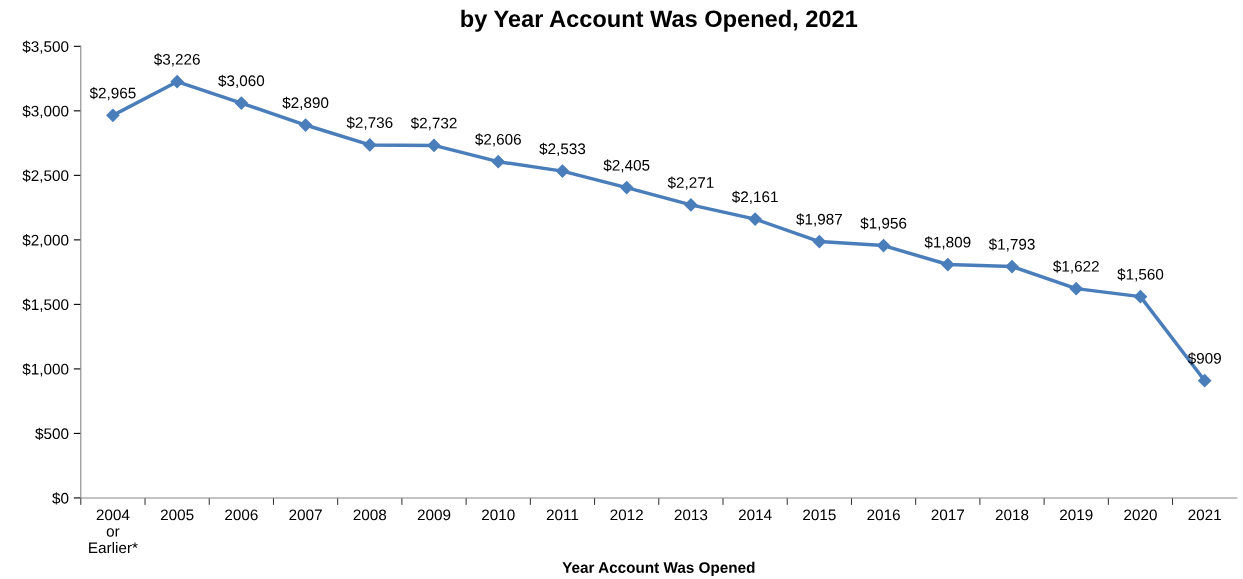 The image size is (1243, 579). I want to click on data-label: $3,060, so click(241, 81).